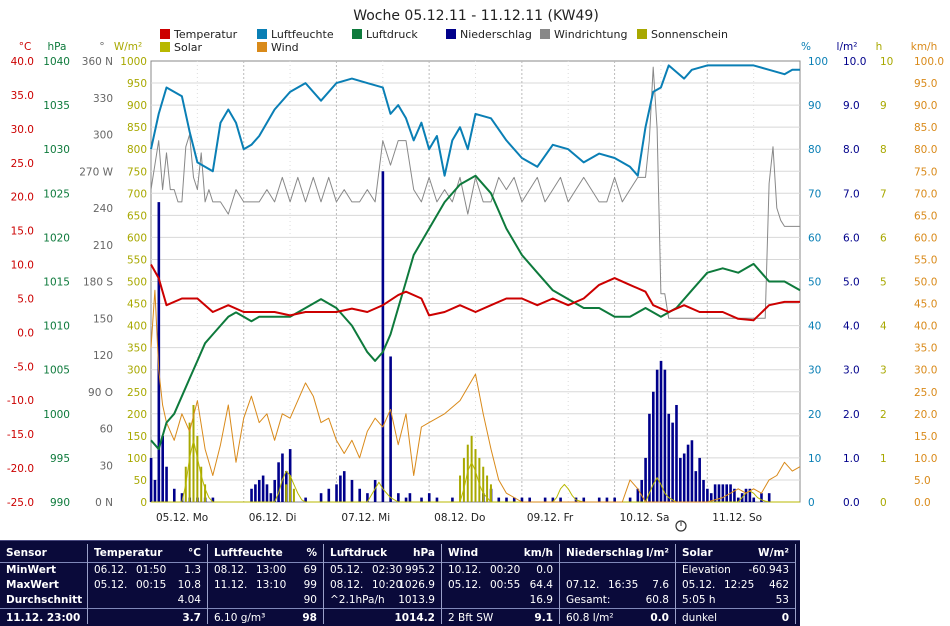 This screenshot has width=950, height=626. I want to click on solar-tick-label: 100, so click(137, 459).